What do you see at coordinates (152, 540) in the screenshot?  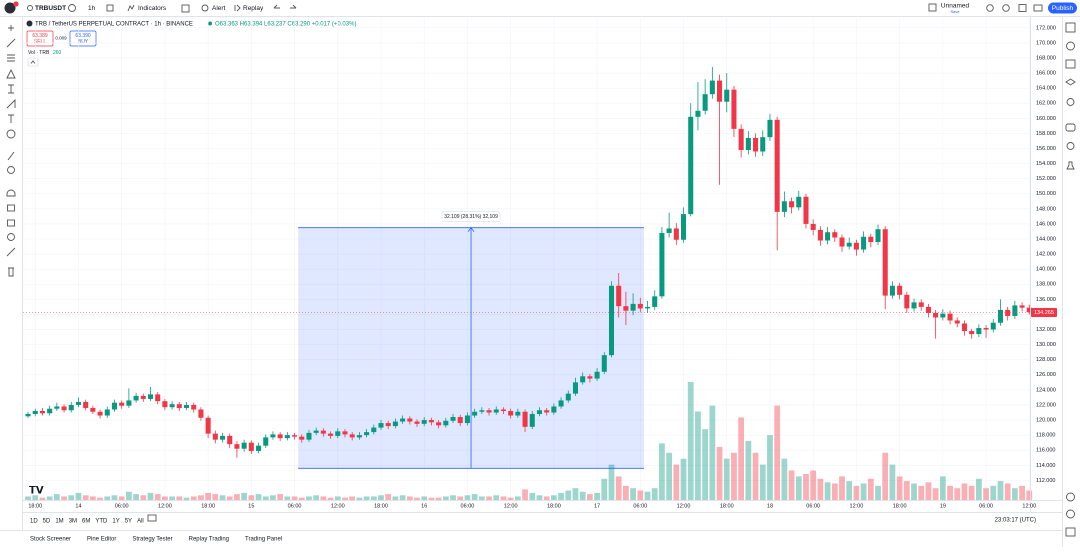 I see `bottom-tab: Strategy Tester` at bounding box center [152, 540].